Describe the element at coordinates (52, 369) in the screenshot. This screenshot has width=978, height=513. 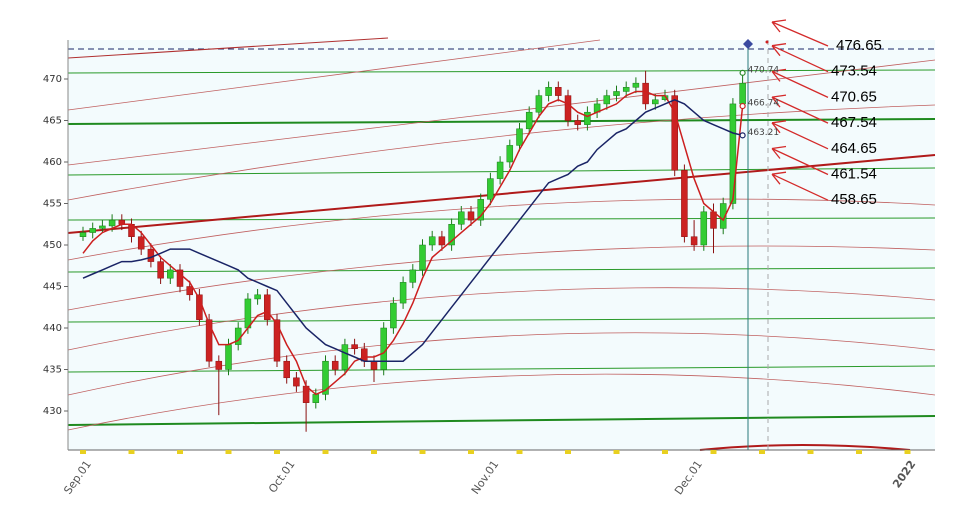
I see `y-tick-label: 435` at that location.